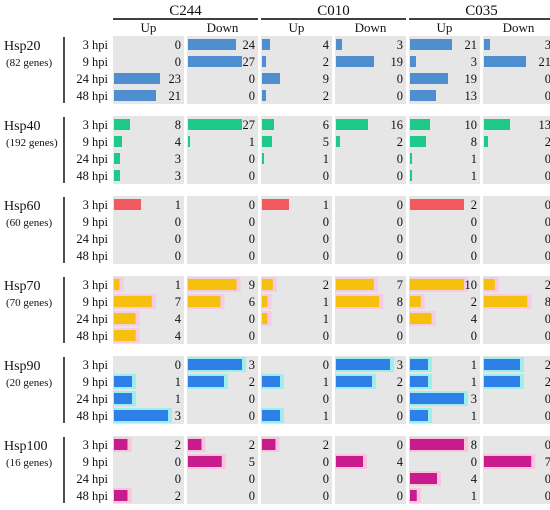 This screenshot has width=550, height=510. Describe the element at coordinates (252, 142) in the screenshot. I see `value-label-hsp40-c244-down-9-hpi: 1` at that location.